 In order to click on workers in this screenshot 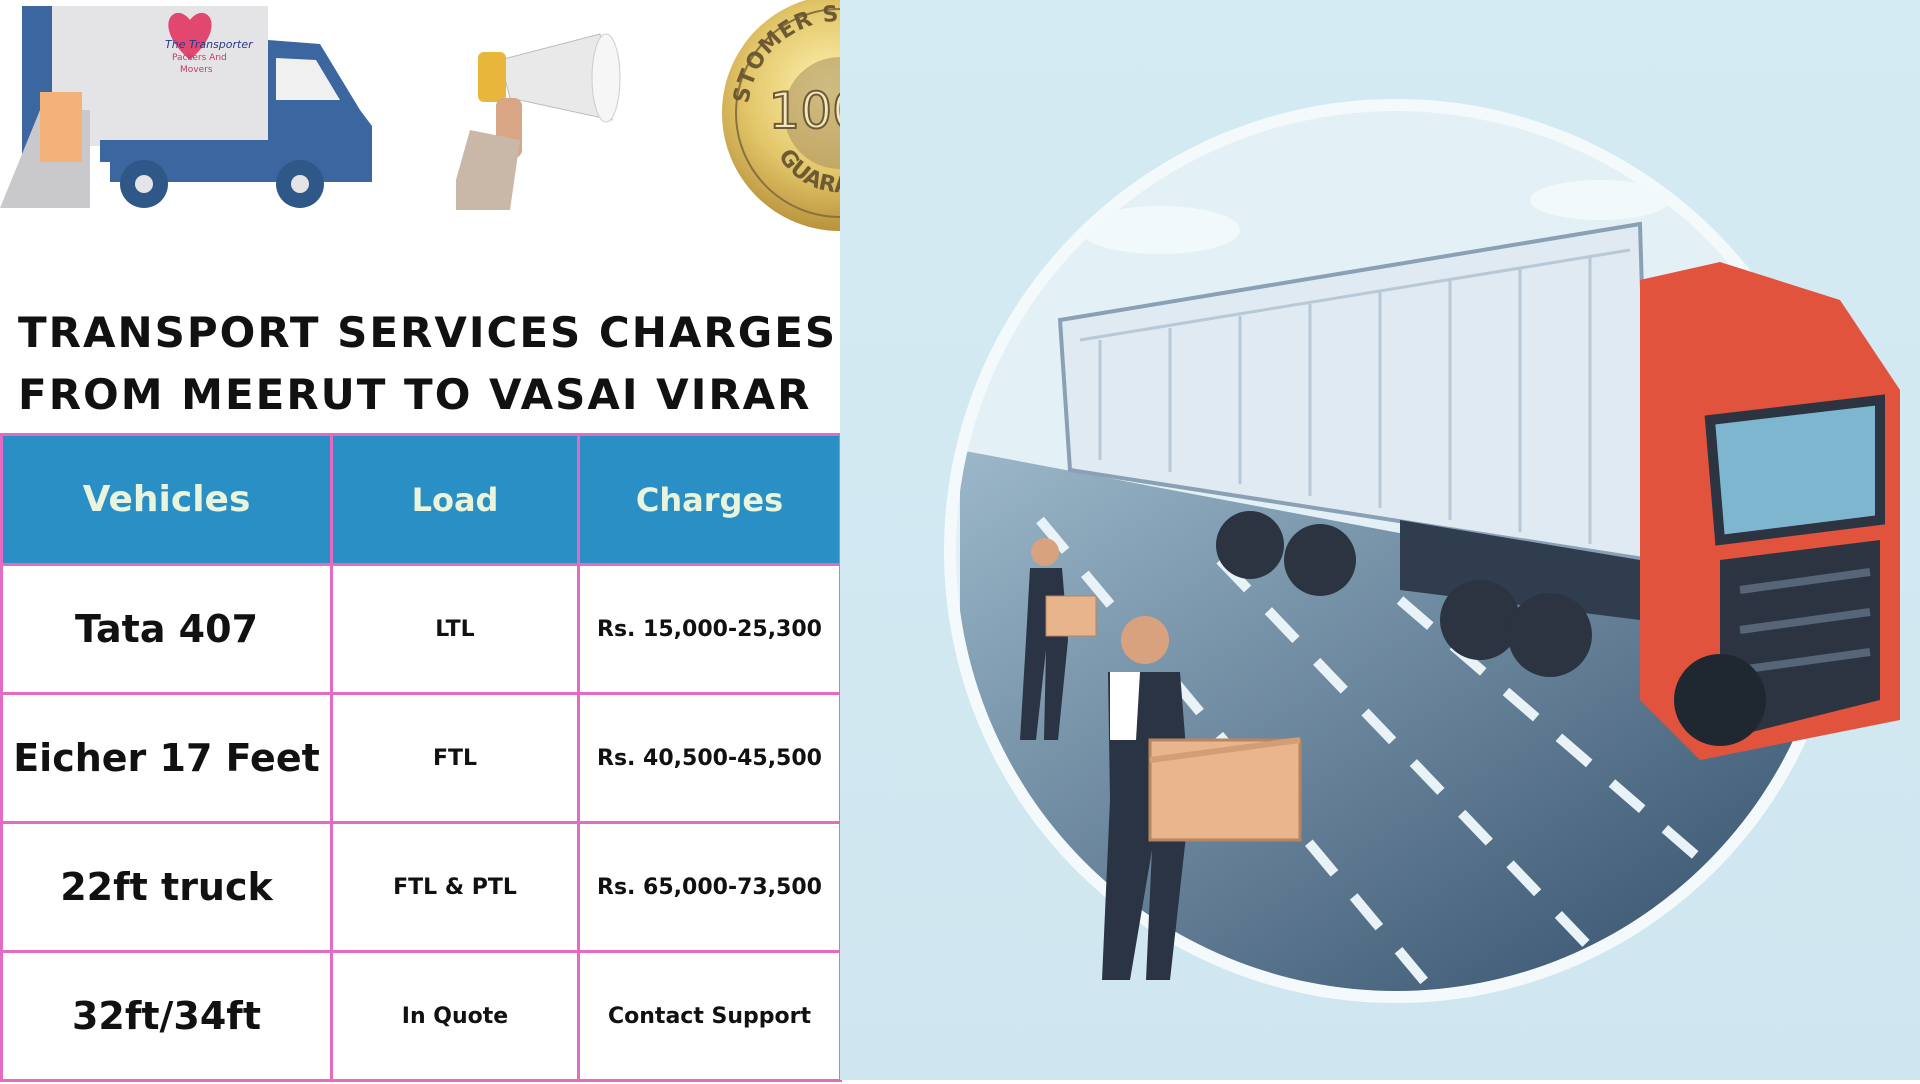, I will do `click(1161, 759)`.